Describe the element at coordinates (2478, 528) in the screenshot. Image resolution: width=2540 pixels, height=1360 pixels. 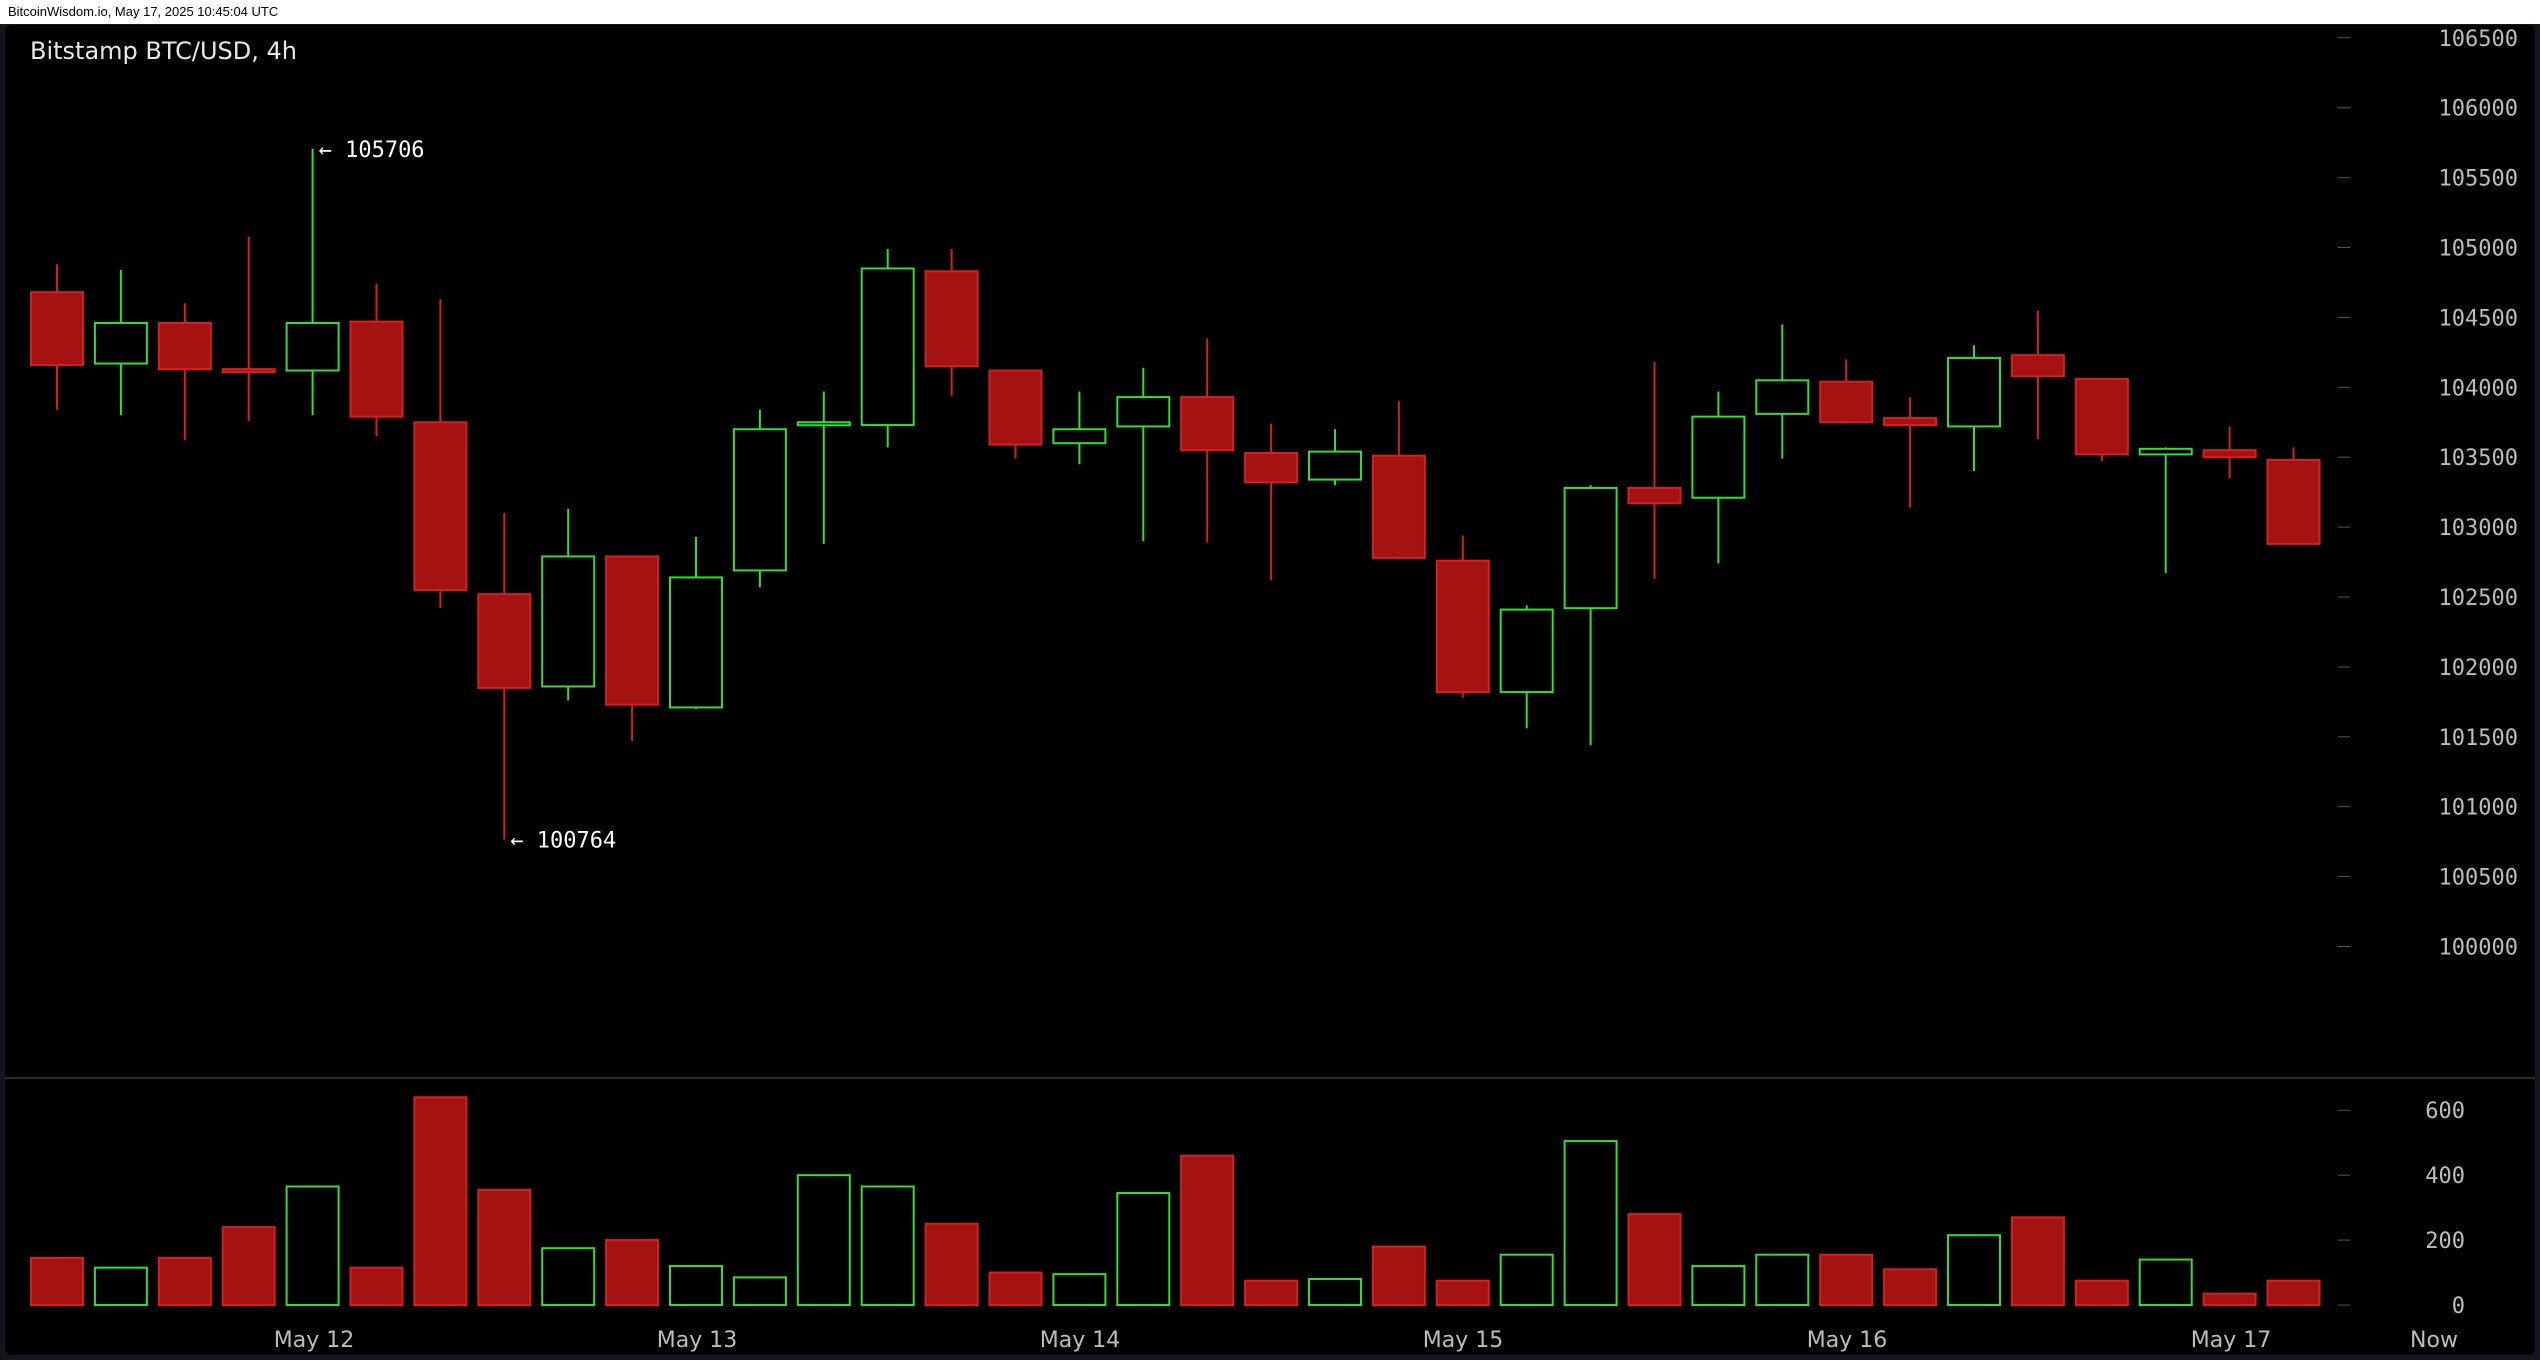
I see `price-tick-label: 103000` at that location.